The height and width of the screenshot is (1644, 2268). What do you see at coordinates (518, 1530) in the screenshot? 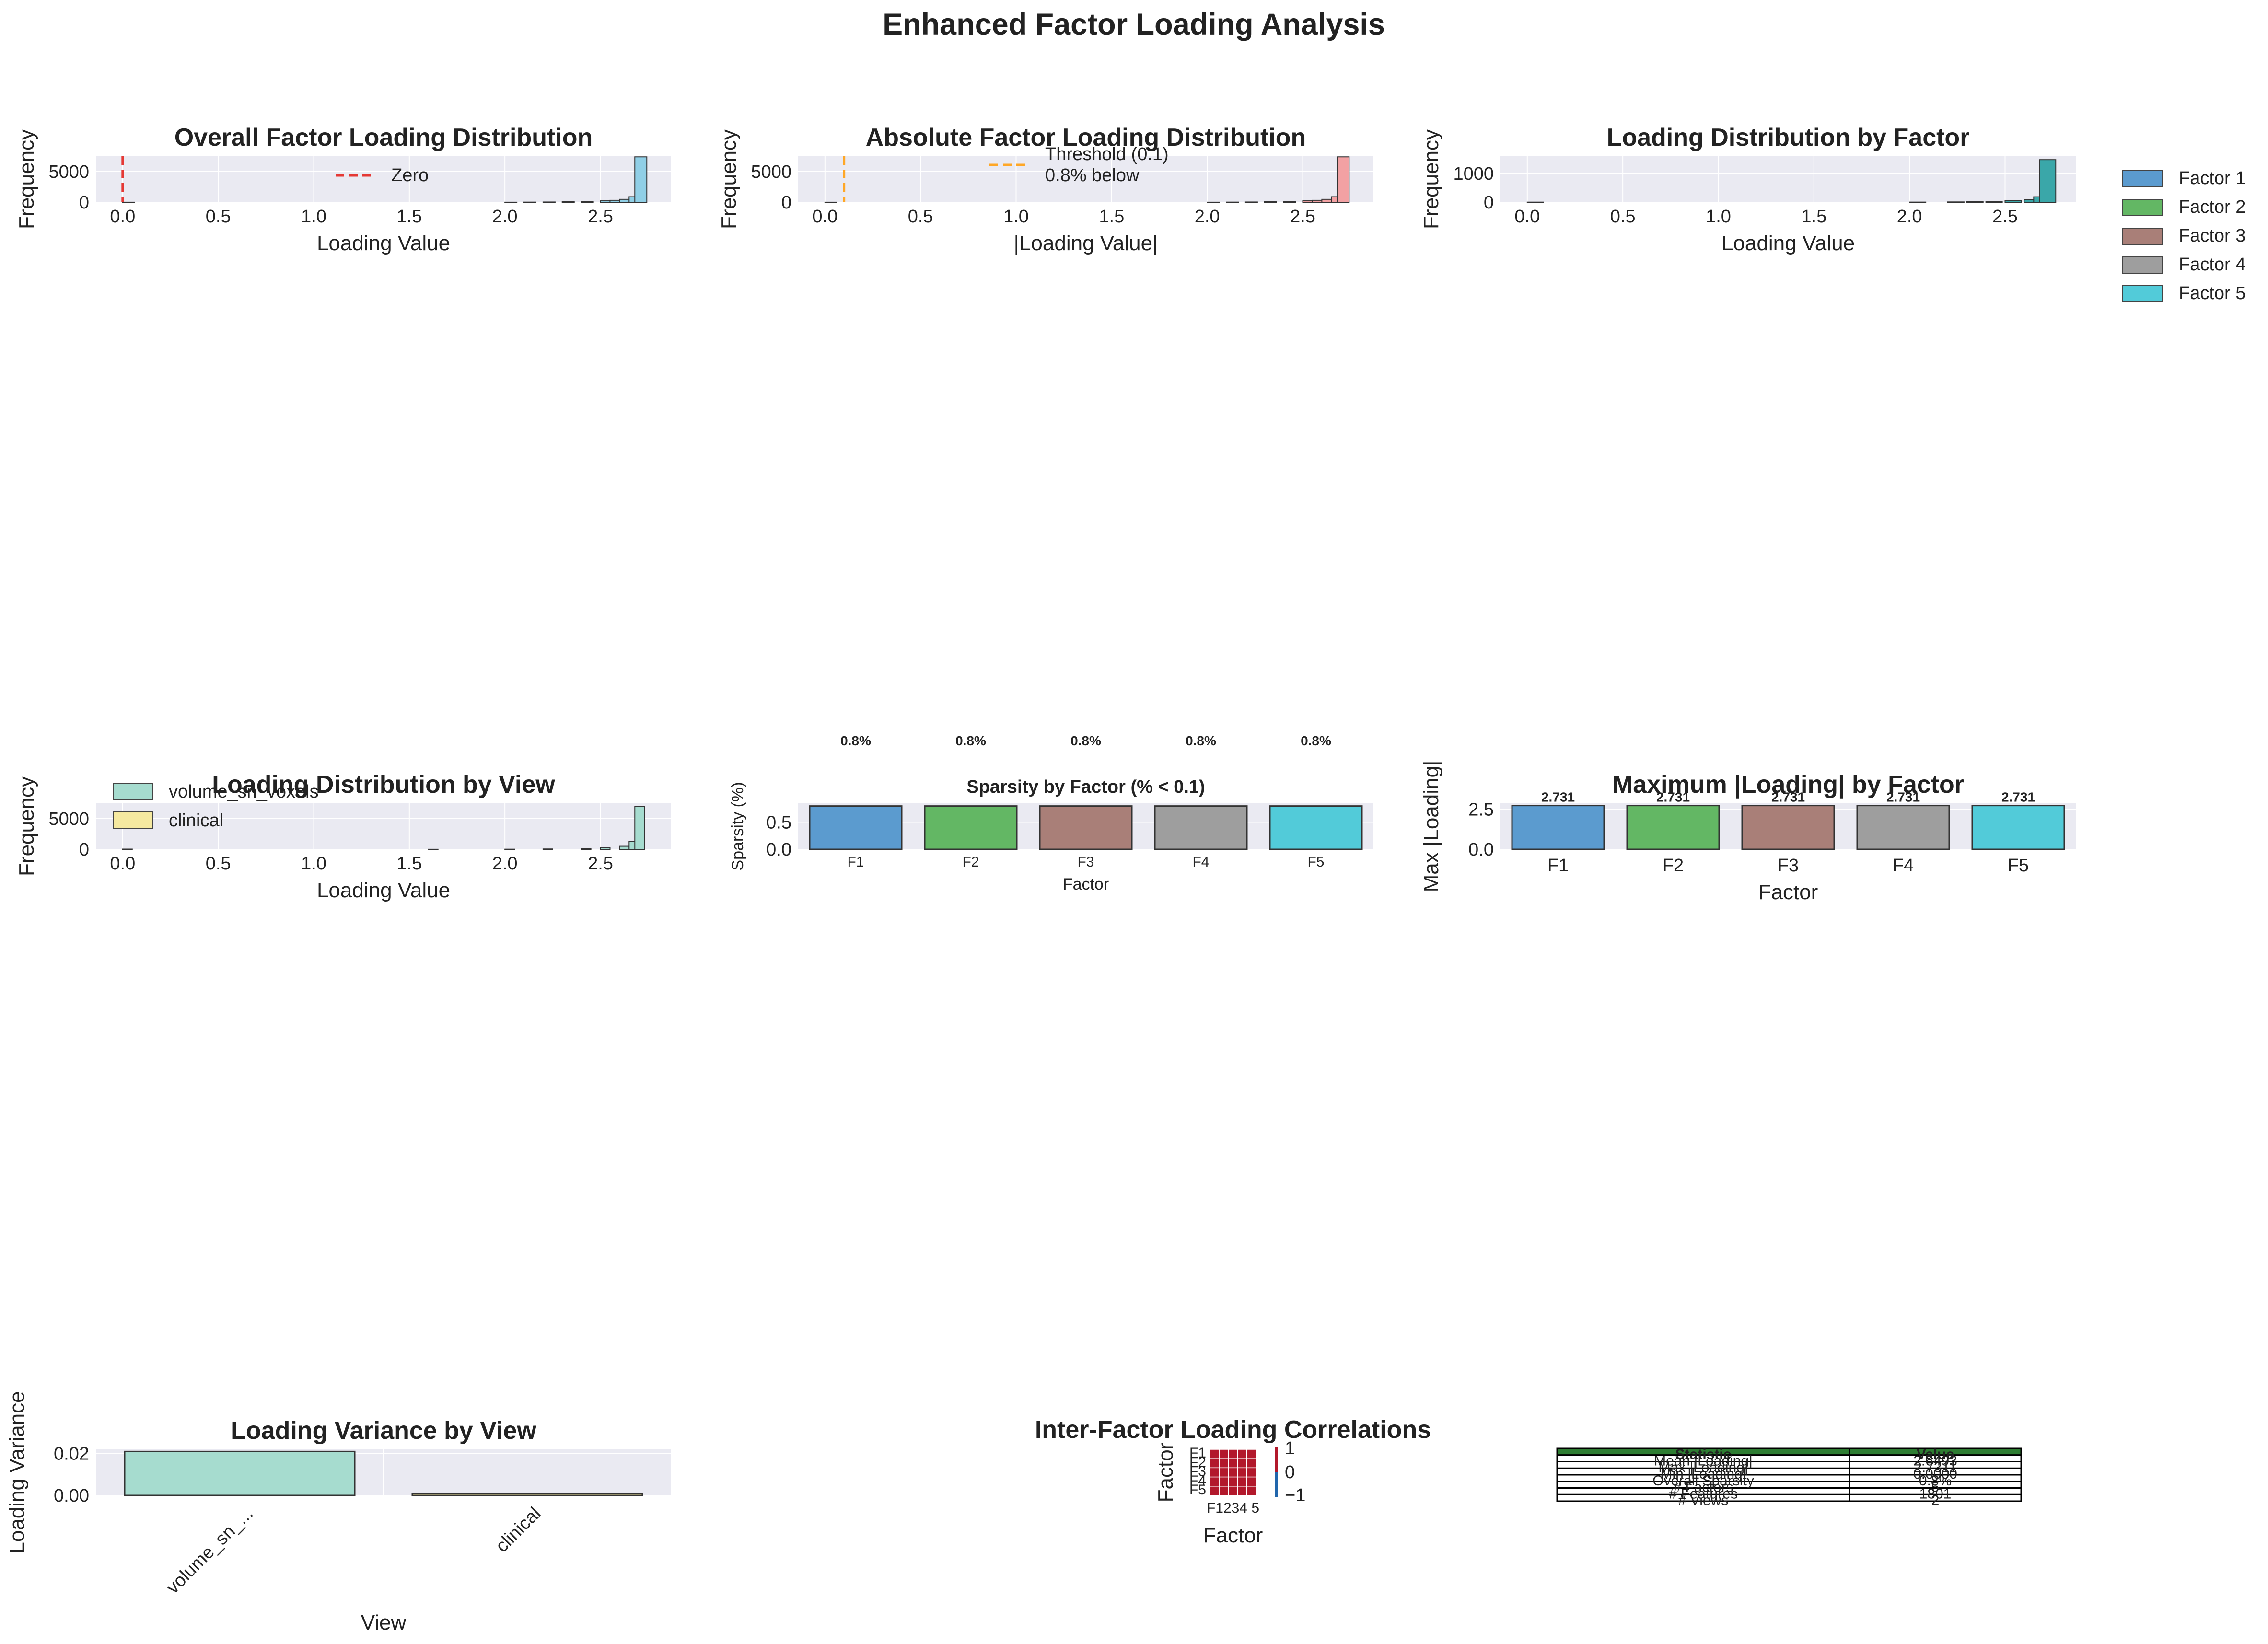
I see `x-tick-label: clinical` at bounding box center [518, 1530].